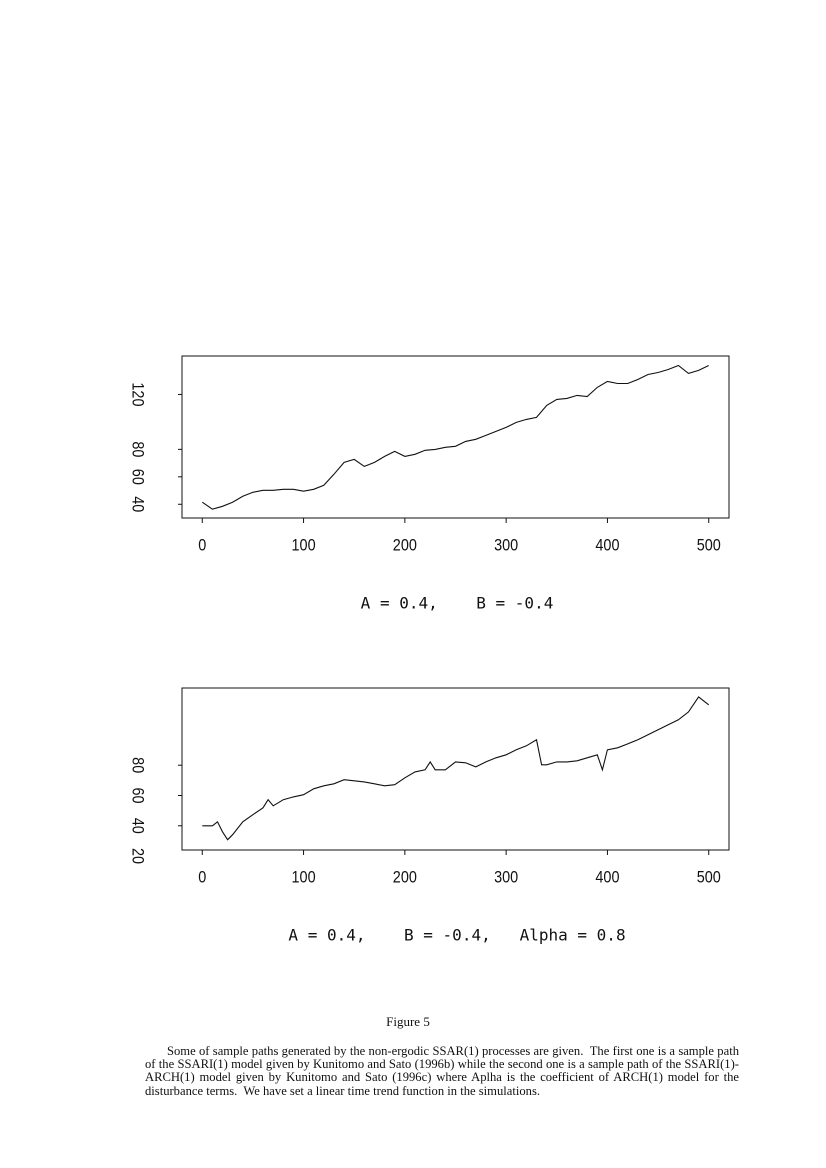  Describe the element at coordinates (456, 935) in the screenshot. I see `chart-subtitle: A = 0.4, B = -0.4, Alpha = 0.8` at that location.